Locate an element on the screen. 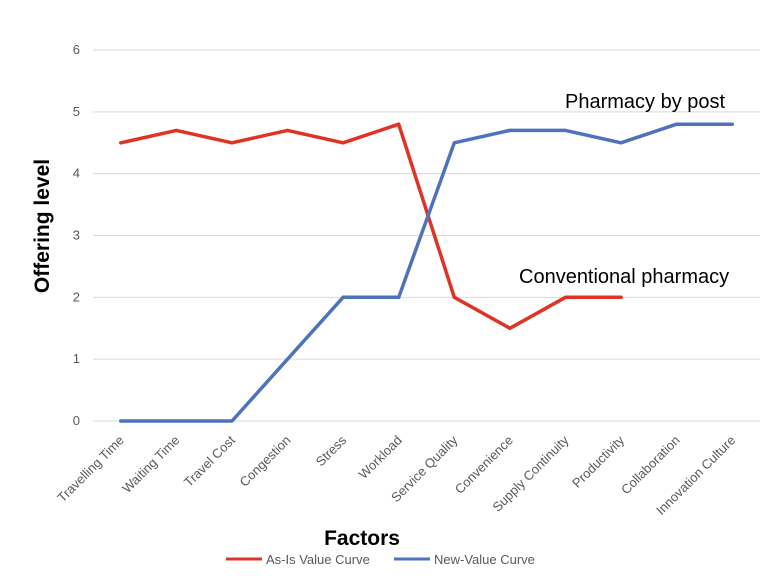 This screenshot has height=583, width=768. x-category-label: Workload is located at coordinates (380, 457).